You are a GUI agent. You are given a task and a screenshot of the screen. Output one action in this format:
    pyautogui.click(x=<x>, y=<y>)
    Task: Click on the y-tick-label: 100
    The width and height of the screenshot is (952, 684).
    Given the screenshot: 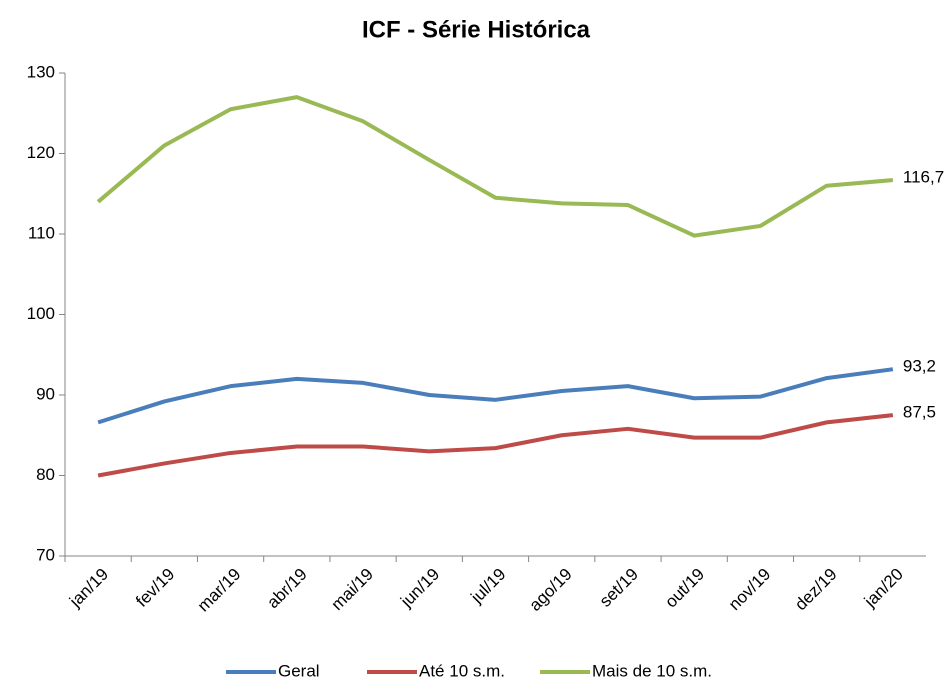 What is the action you would take?
    pyautogui.click(x=41, y=313)
    